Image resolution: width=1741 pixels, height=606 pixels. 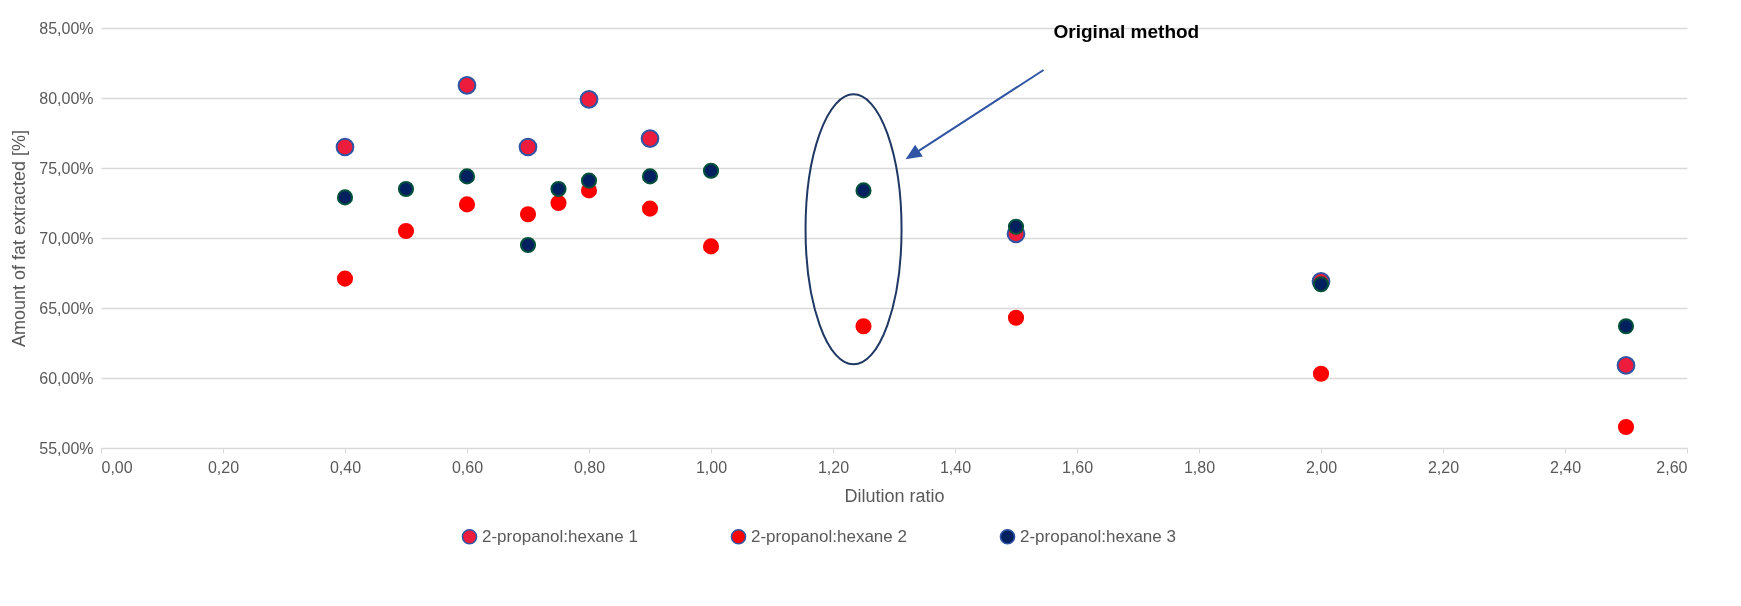 What do you see at coordinates (1672, 467) in the screenshot?
I see `x-tick-label: 2,60` at bounding box center [1672, 467].